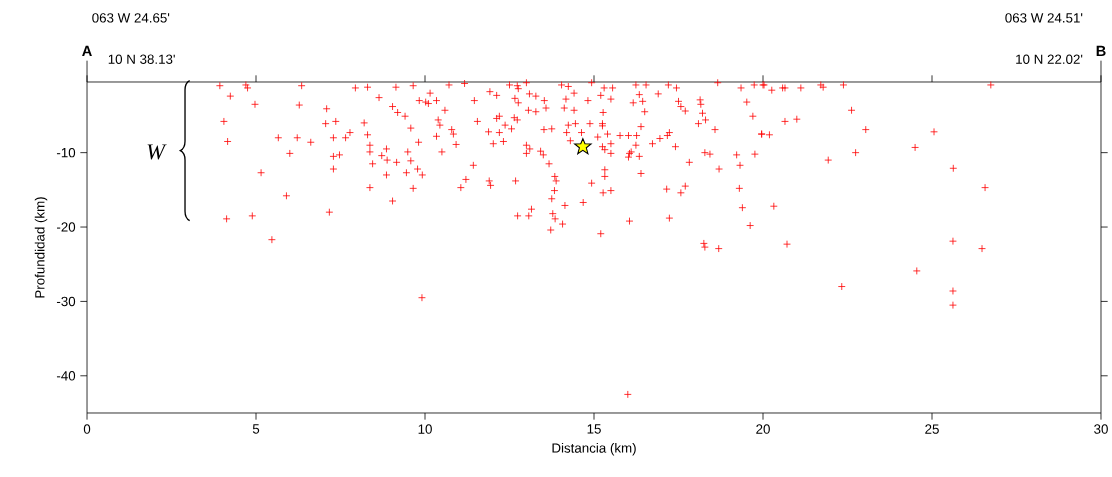  Describe the element at coordinates (425, 429) in the screenshot. I see `x-tick-label: 10` at that location.